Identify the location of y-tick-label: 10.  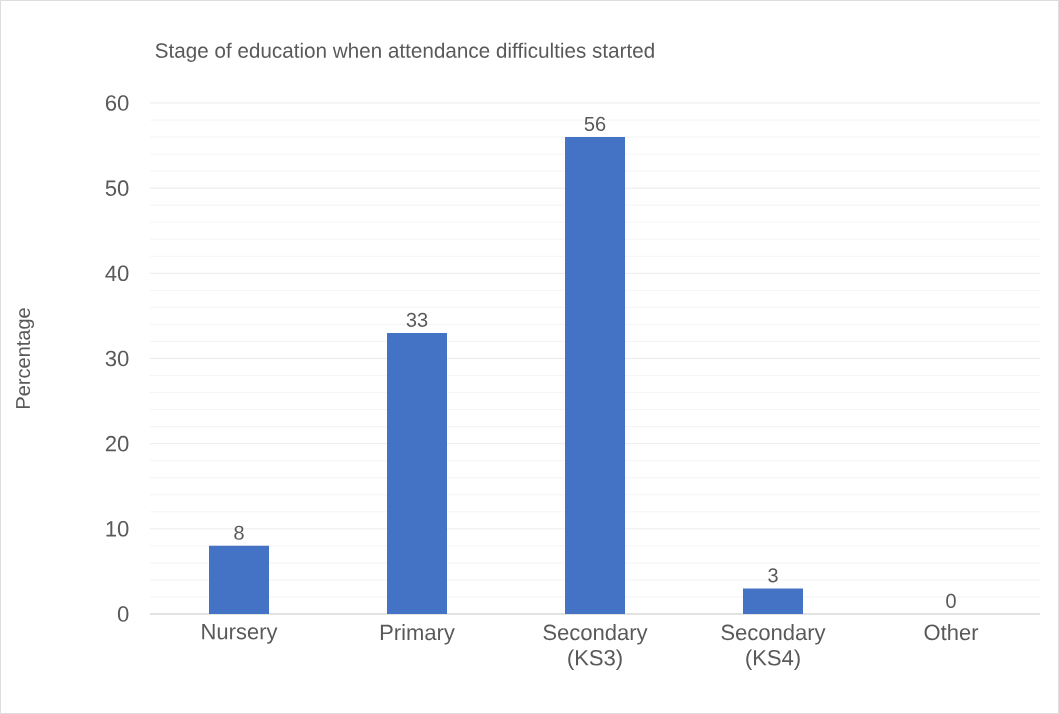
(117, 529).